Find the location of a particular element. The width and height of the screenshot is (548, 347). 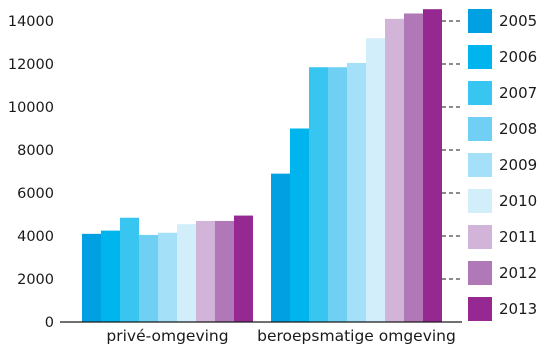

bar-2006-prive is located at coordinates (110, 276).